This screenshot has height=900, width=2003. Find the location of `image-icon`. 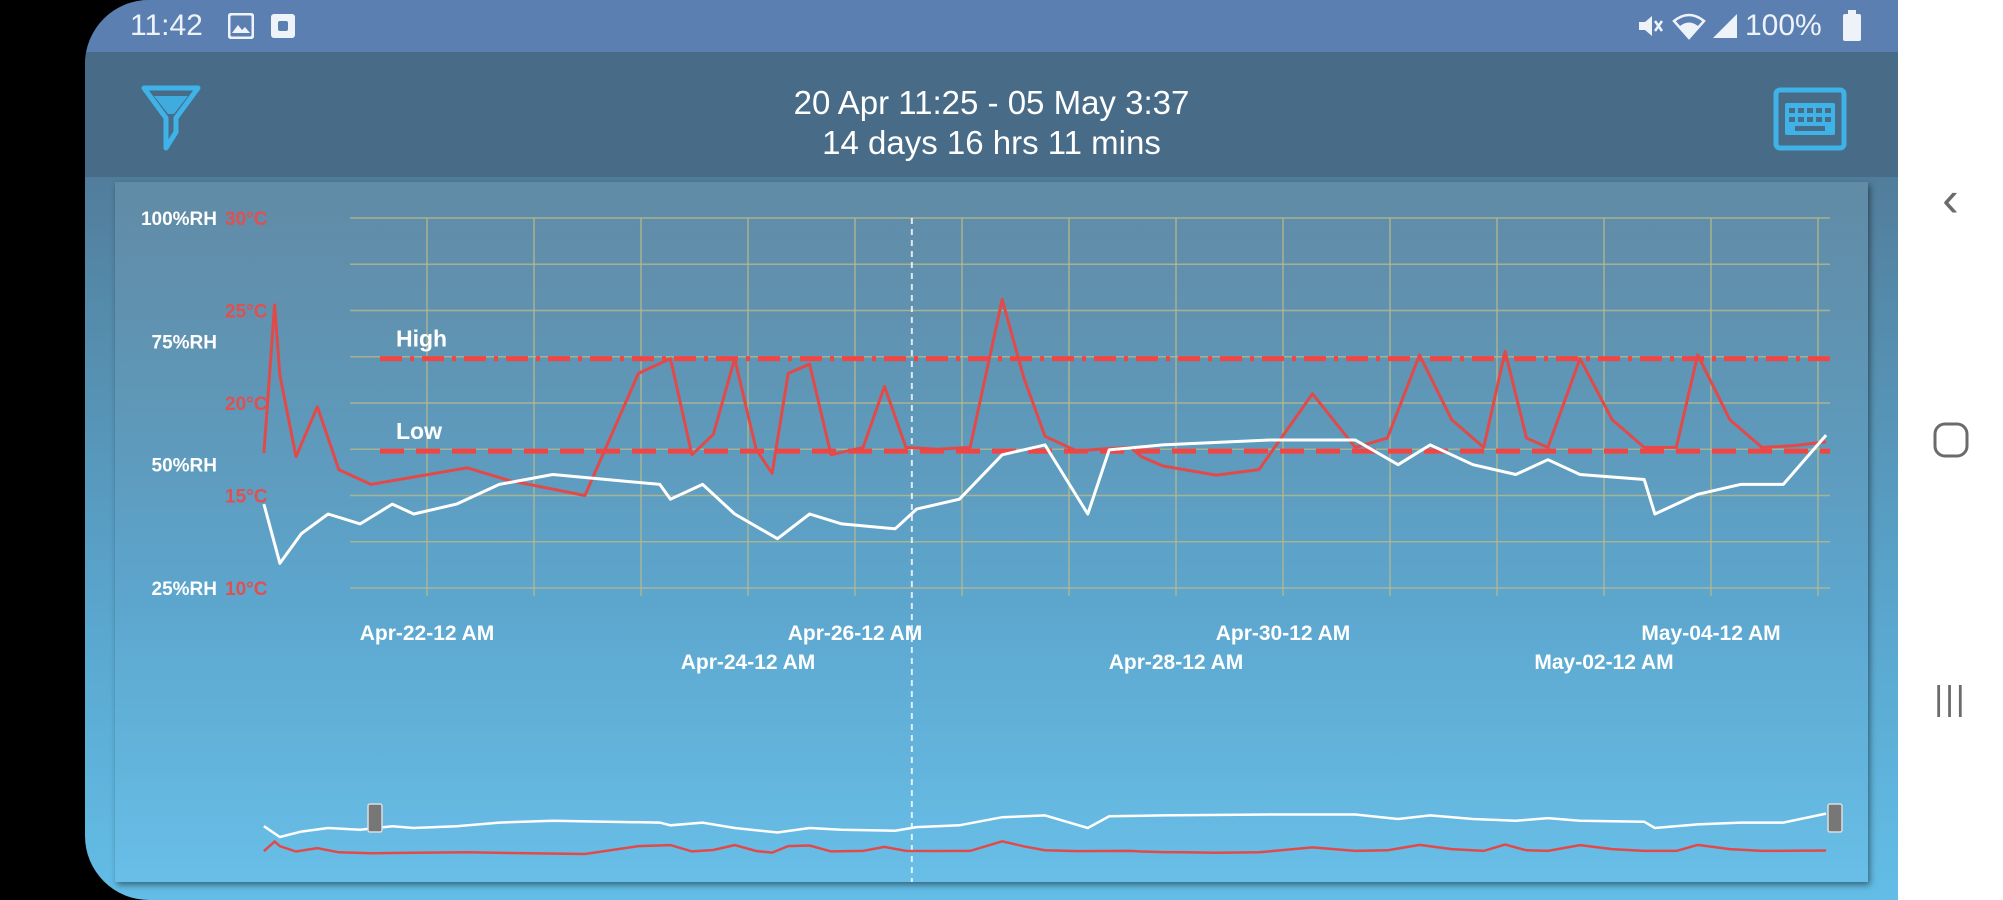

image-icon is located at coordinates (241, 26).